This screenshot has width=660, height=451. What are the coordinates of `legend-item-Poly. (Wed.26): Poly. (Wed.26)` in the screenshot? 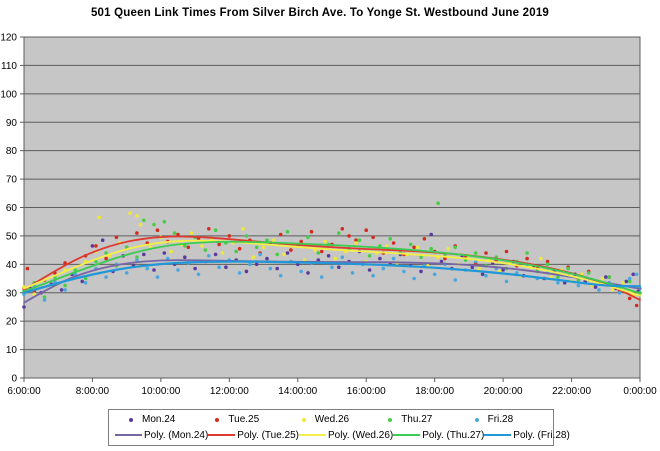 It's located at (346, 435).